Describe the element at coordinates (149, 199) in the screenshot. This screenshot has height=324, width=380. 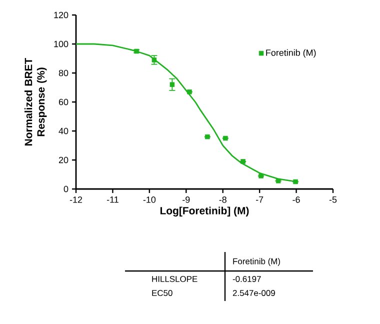
I see `x-tick-label: -10` at that location.